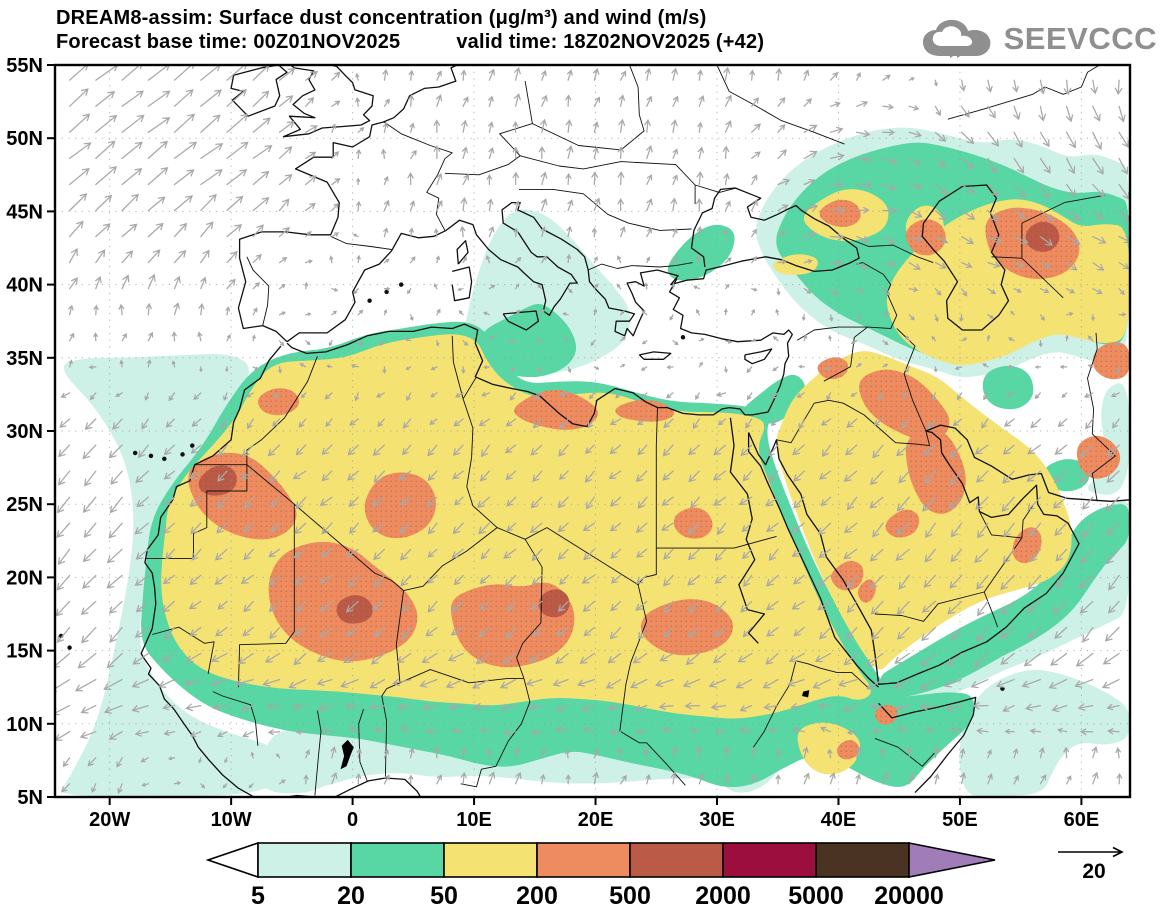  What do you see at coordinates (1082, 820) in the screenshot?
I see `x-tick-label: 60E` at bounding box center [1082, 820].